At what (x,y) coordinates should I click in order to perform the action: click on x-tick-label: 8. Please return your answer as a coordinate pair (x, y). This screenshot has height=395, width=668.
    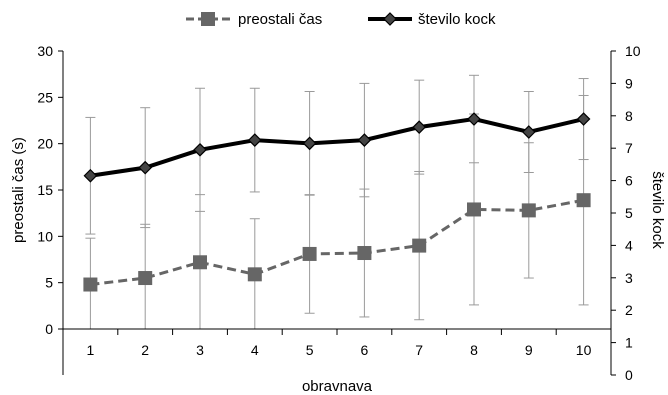
    Looking at the image, I should click on (474, 350).